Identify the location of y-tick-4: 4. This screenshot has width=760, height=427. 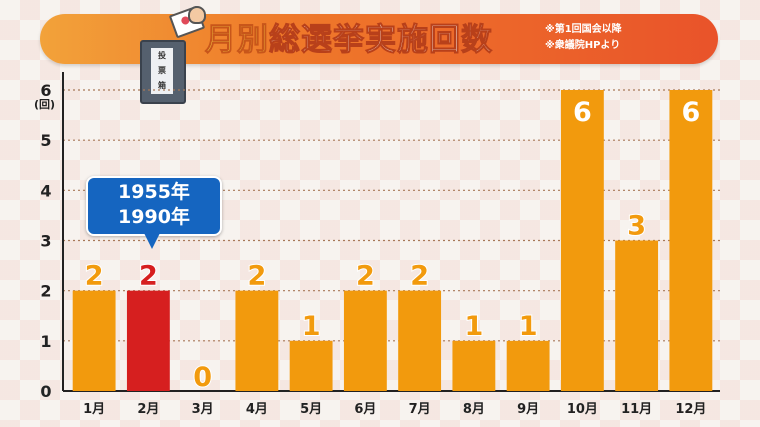
(45, 190).